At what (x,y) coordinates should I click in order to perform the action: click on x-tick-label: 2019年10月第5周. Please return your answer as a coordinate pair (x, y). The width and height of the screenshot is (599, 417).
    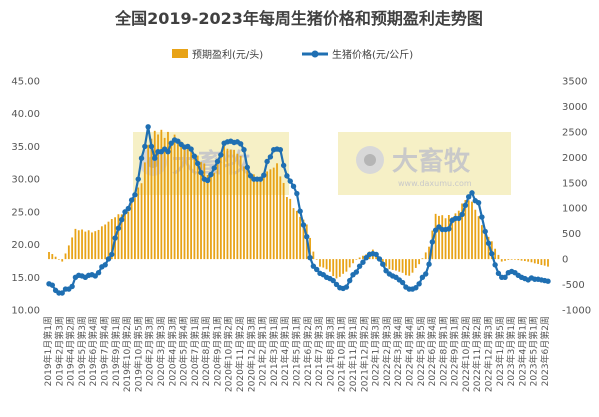
    Looking at the image, I should click on (138, 354).